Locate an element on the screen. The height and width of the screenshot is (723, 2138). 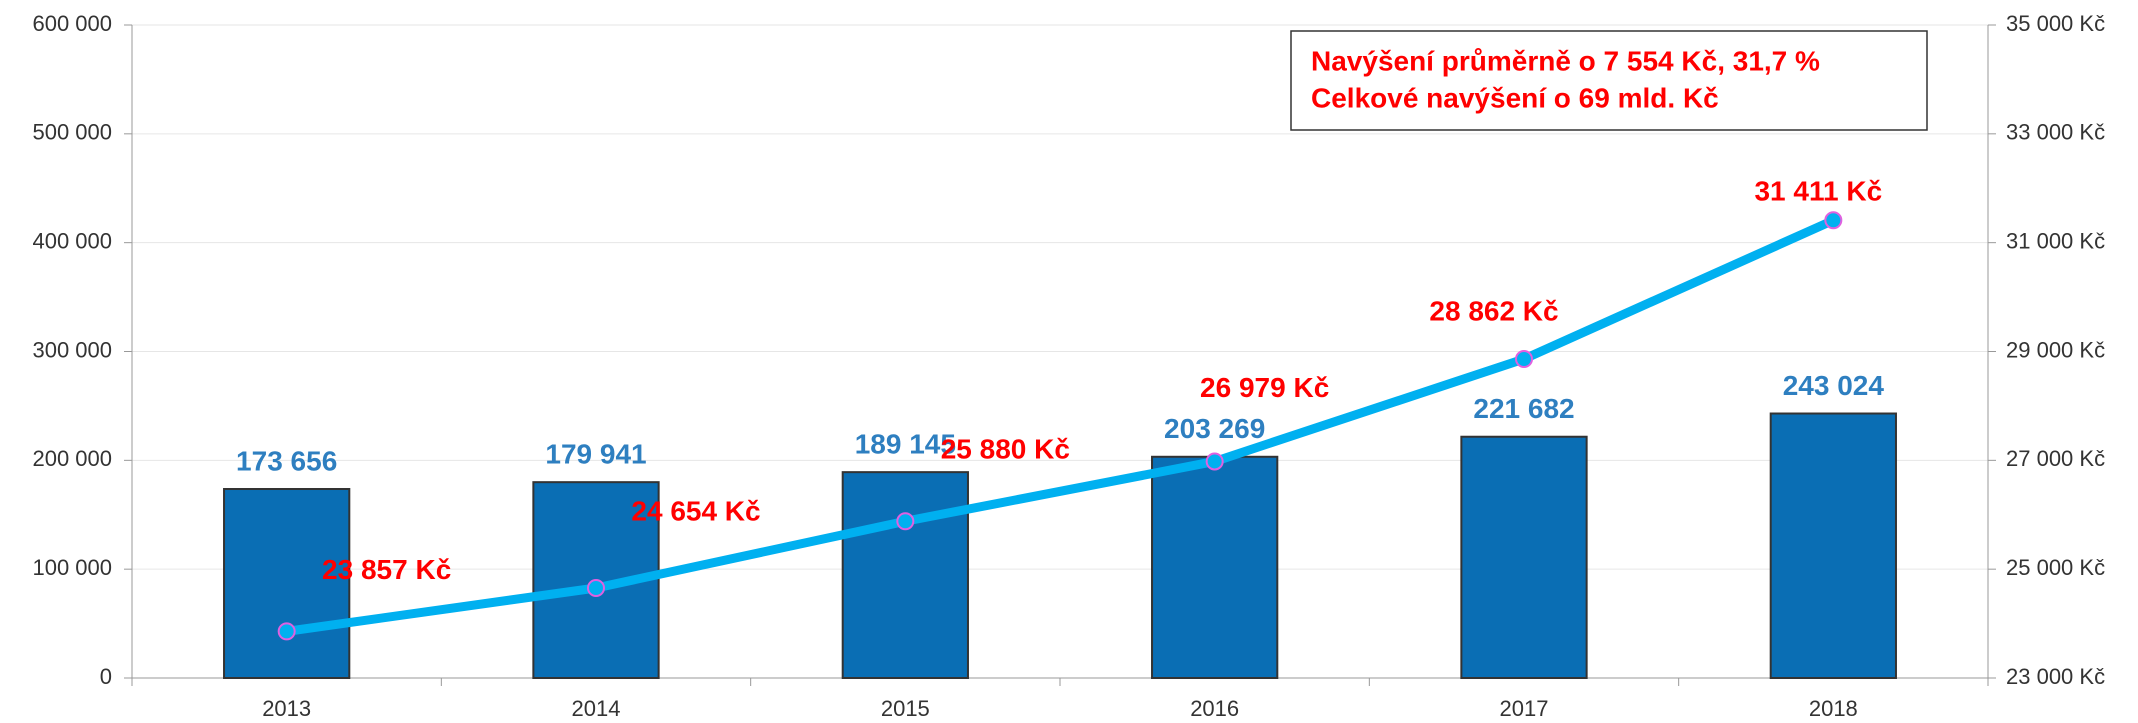
y-tick-label: 600 000 is located at coordinates (72, 23).